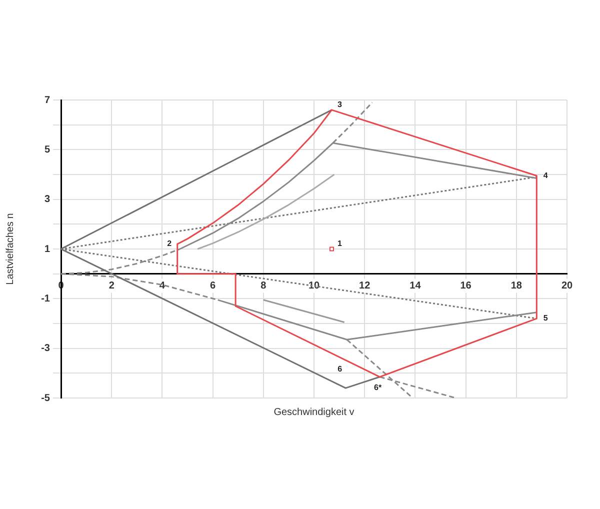  What do you see at coordinates (45, 298) in the screenshot?
I see `y-tick-label: -1` at bounding box center [45, 298].